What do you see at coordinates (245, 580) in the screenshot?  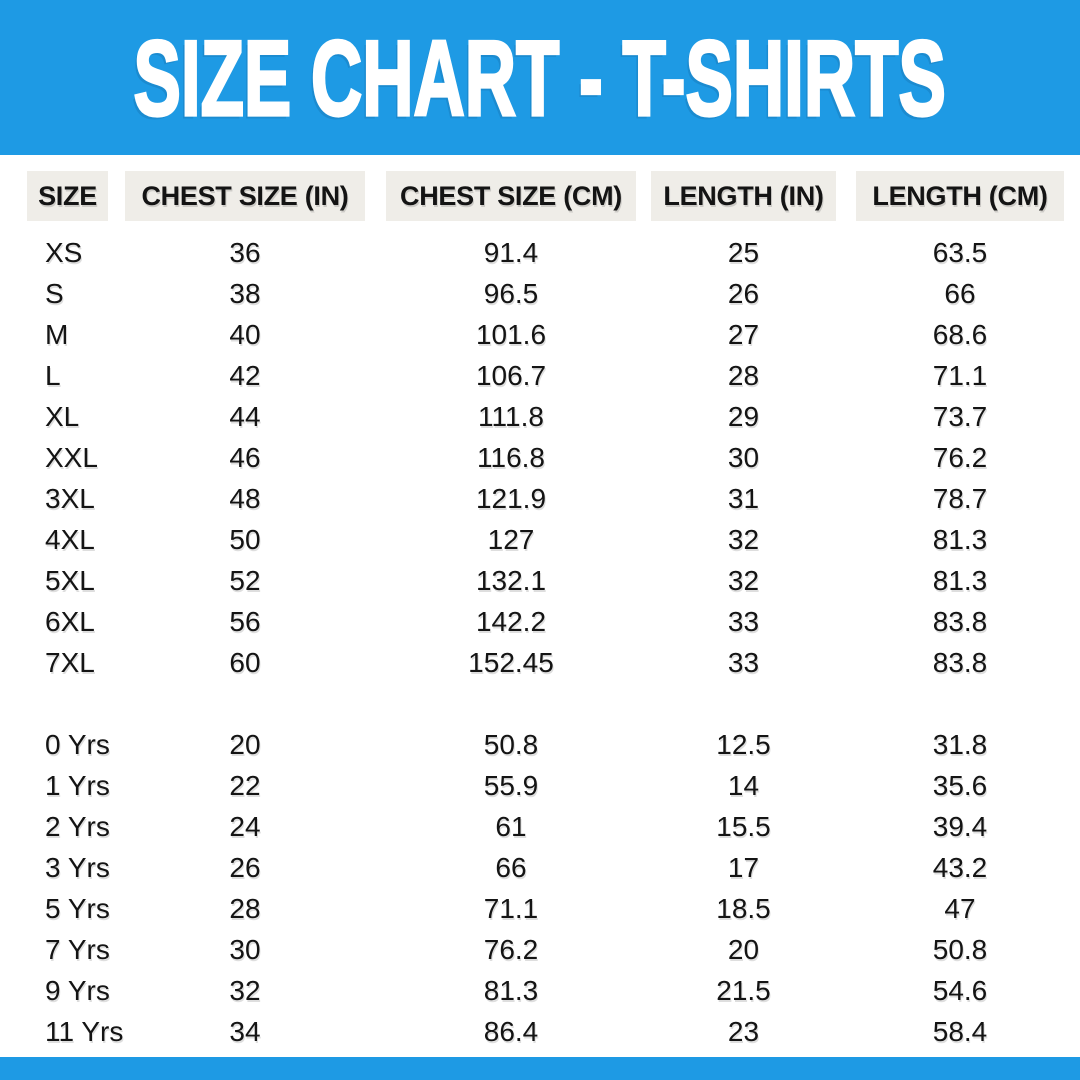 I see `value-cell: 52` at bounding box center [245, 580].